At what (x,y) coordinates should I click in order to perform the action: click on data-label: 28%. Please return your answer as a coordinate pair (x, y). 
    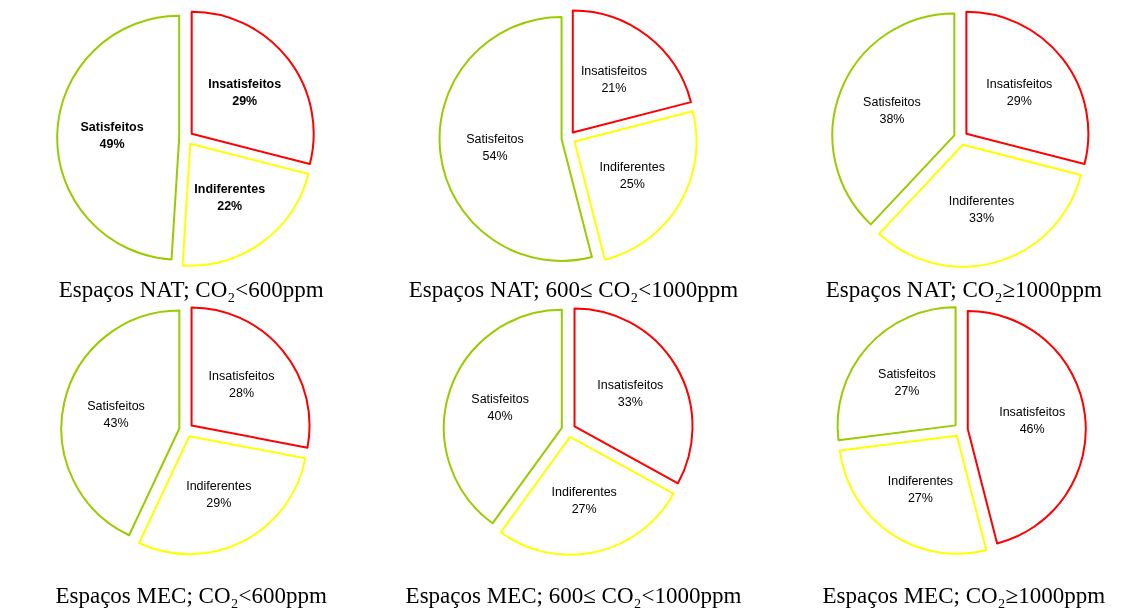
    Looking at the image, I should click on (242, 392).